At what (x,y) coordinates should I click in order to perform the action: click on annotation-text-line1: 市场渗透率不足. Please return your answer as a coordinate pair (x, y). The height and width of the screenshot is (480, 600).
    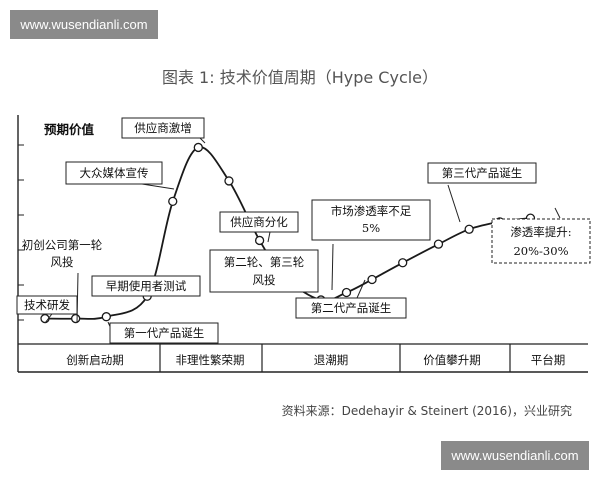
    Looking at the image, I should click on (371, 211).